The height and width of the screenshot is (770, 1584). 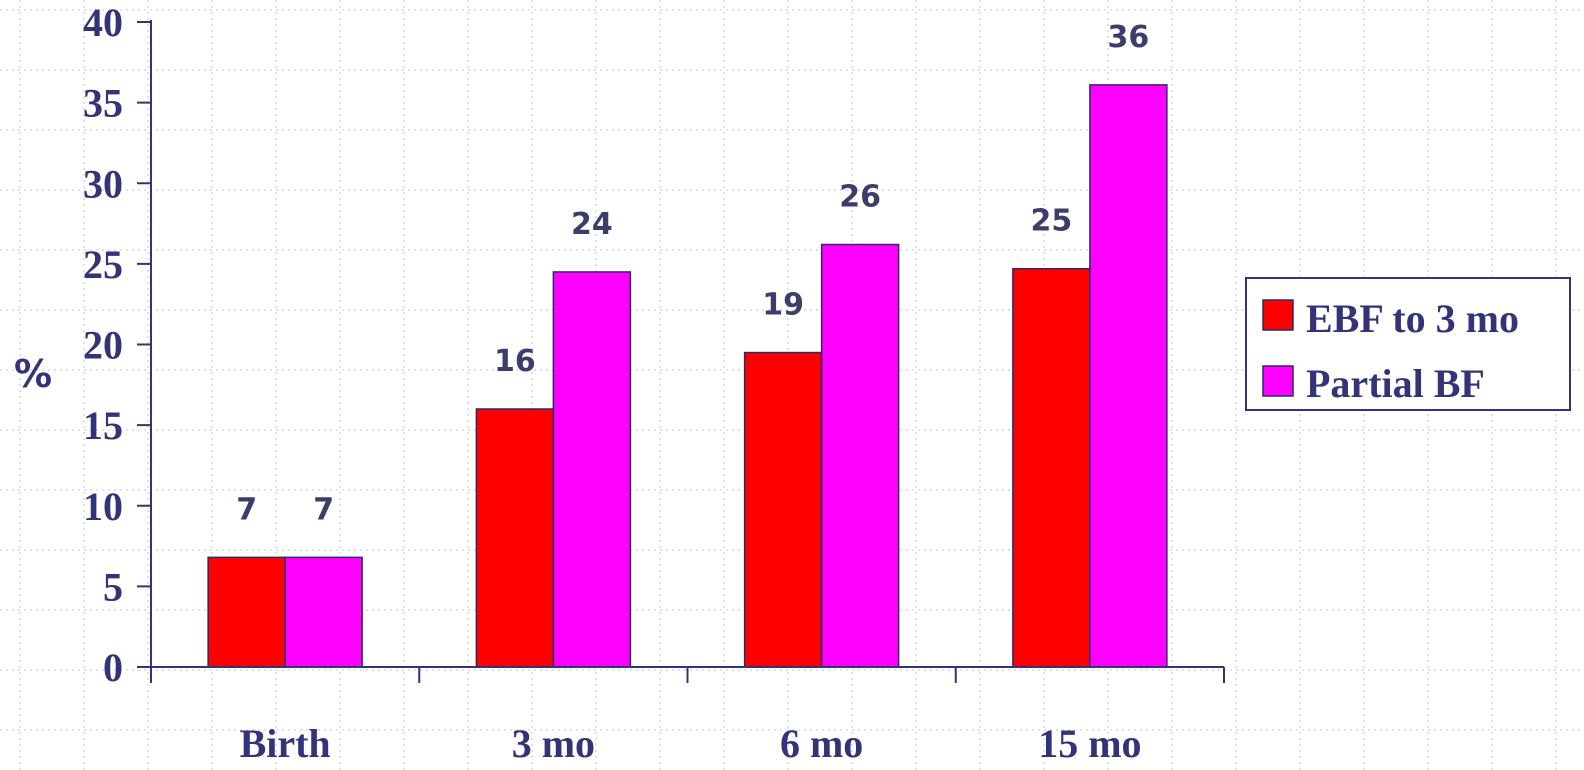 I want to click on legend-swatch-partial, so click(x=1278, y=381).